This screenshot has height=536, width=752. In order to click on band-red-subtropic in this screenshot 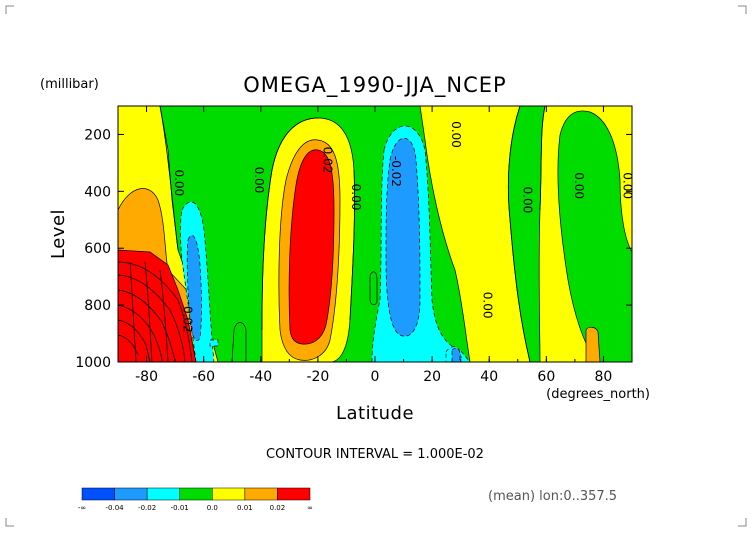, I will do `click(311, 247)`.